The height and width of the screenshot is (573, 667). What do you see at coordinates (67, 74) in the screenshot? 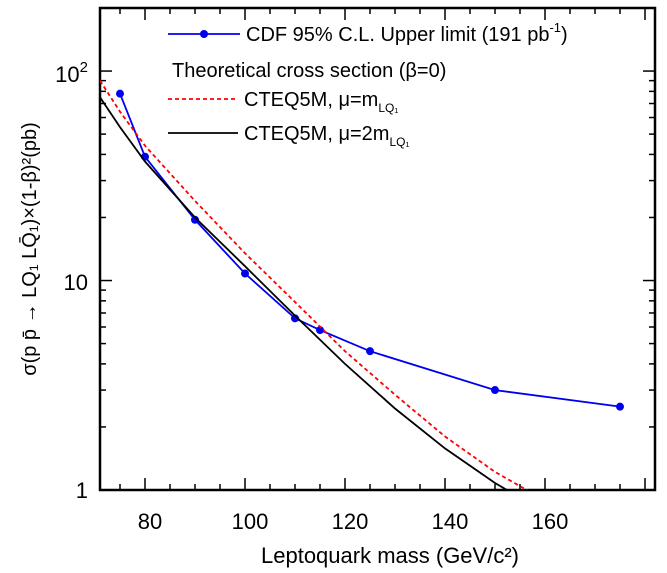
I see `y-tick-label-base: 10` at bounding box center [67, 74].